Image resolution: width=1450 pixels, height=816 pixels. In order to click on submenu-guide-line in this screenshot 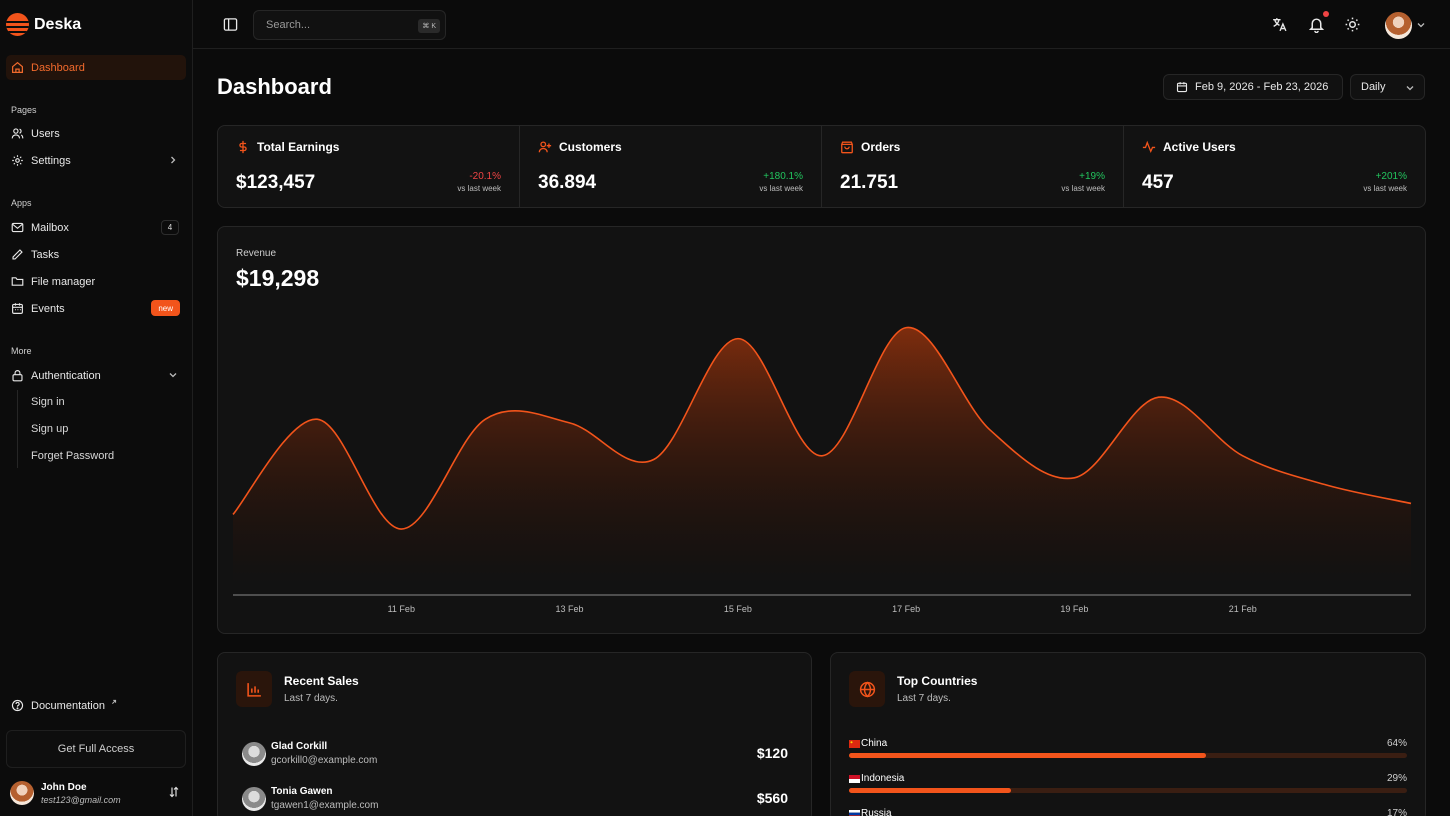, I will do `click(17, 429)`.